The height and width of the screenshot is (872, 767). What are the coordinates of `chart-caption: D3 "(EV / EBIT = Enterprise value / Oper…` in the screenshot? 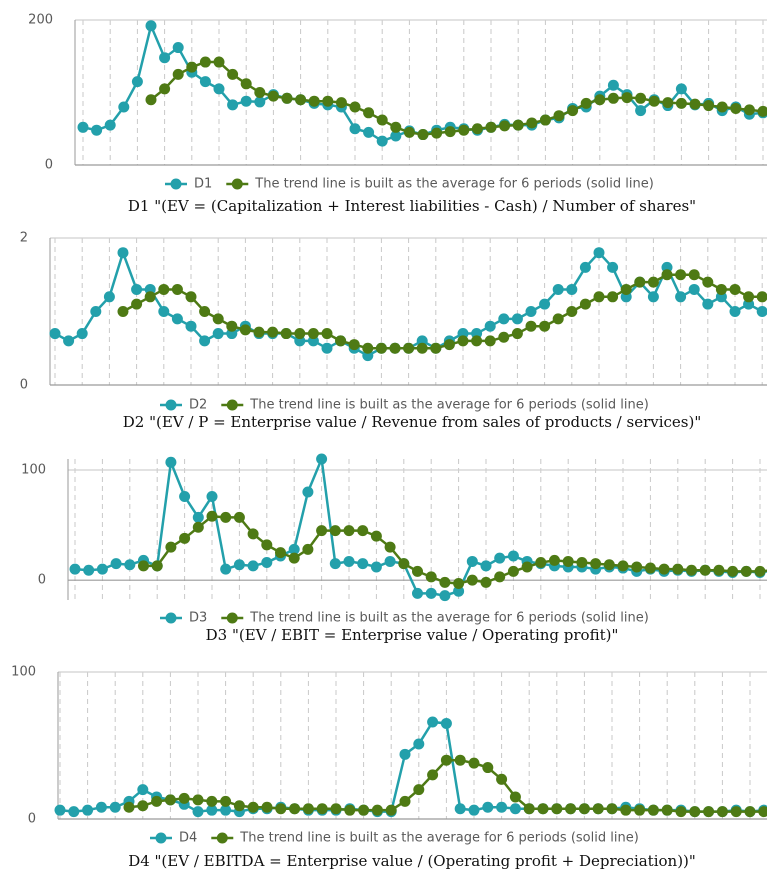 It's located at (412, 635).